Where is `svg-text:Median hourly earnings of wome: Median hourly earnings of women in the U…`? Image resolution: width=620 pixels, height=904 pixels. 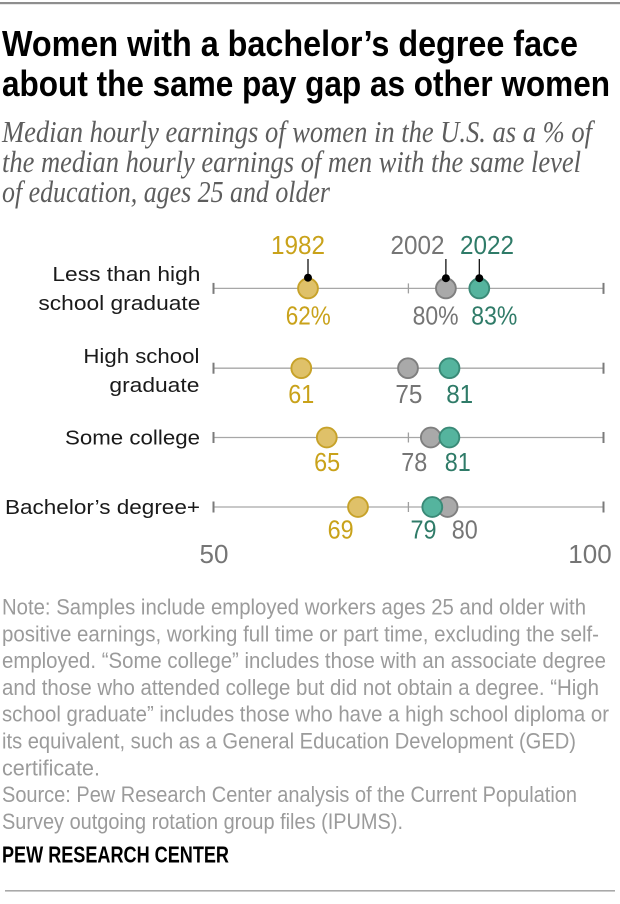
svg-text:Median hourly earnings of wome: Median hourly earnings of women in the U… is located at coordinates (298, 131).